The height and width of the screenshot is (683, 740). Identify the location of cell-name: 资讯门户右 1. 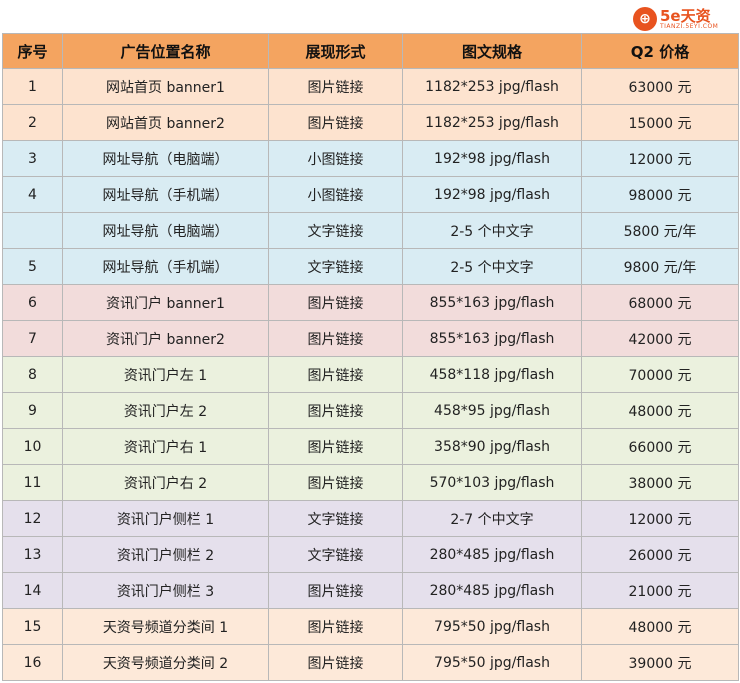
(165, 446).